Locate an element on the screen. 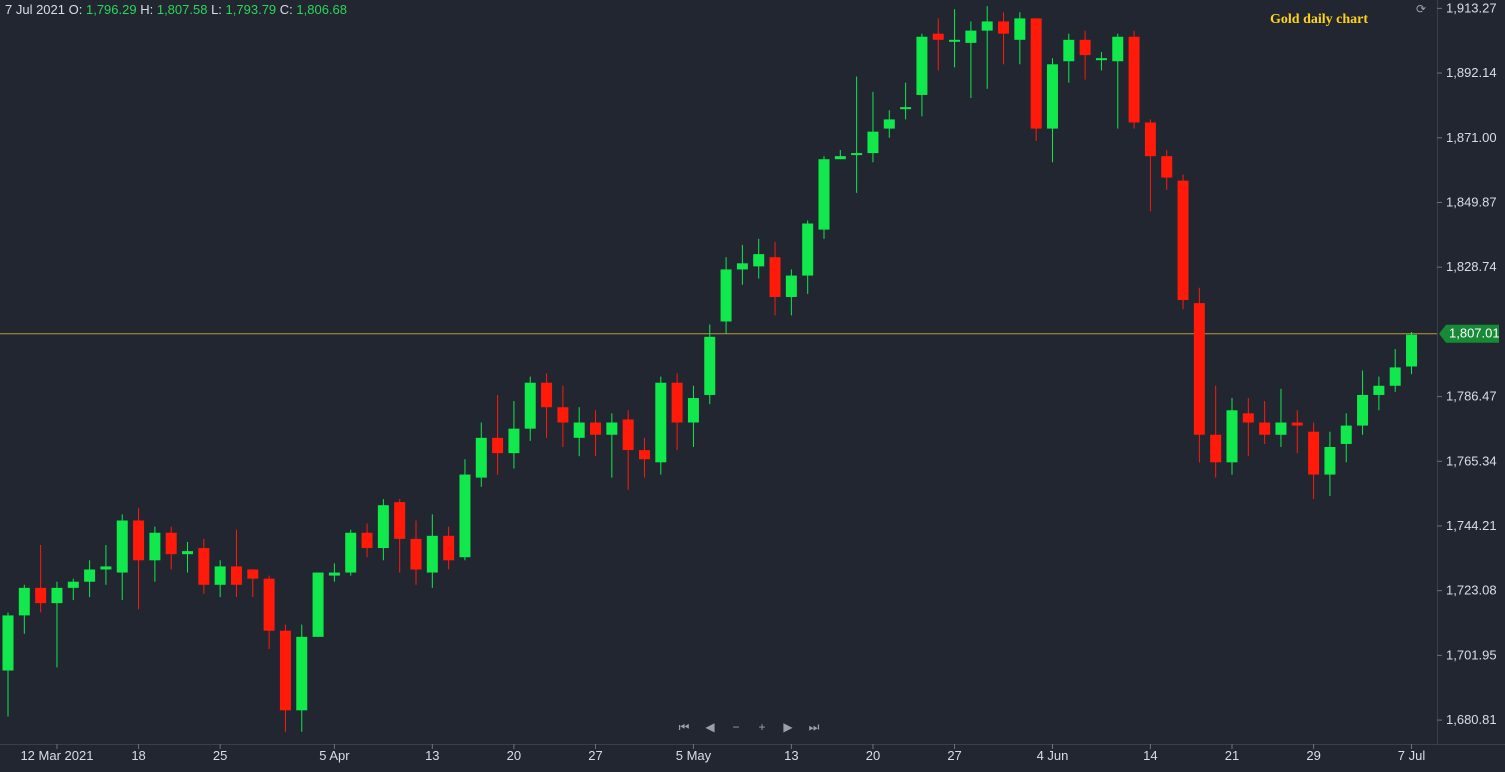  x-tick-label: 4 Jun is located at coordinates (1053, 755).